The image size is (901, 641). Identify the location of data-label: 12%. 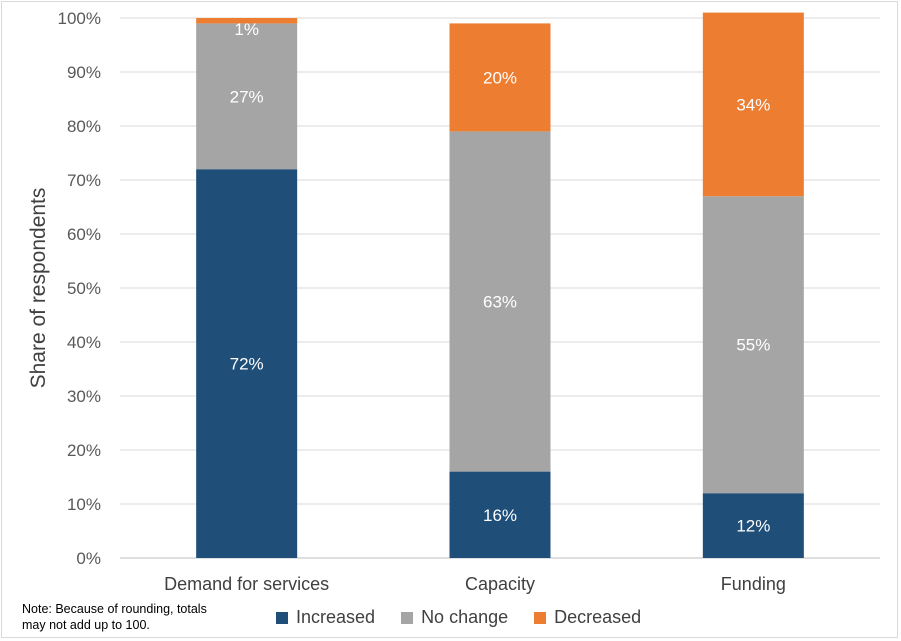
(753, 526).